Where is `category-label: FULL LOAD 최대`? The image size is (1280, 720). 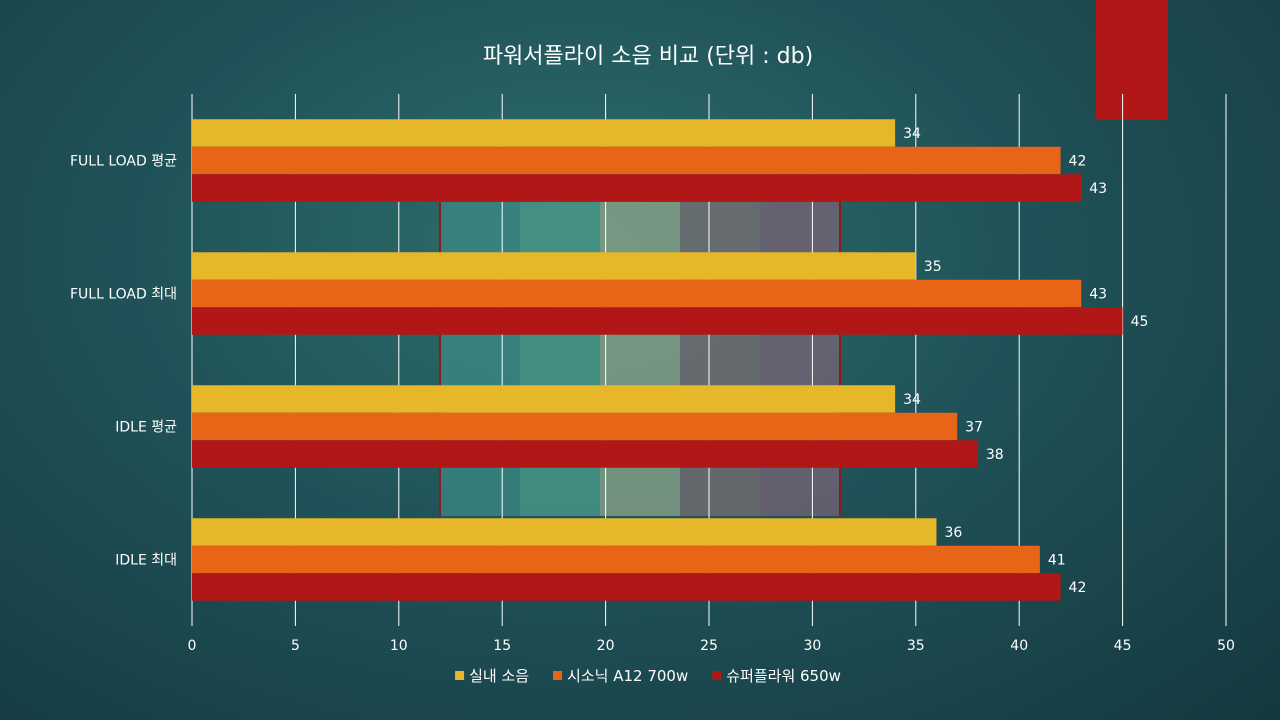
category-label: FULL LOAD 최대 is located at coordinates (123, 295).